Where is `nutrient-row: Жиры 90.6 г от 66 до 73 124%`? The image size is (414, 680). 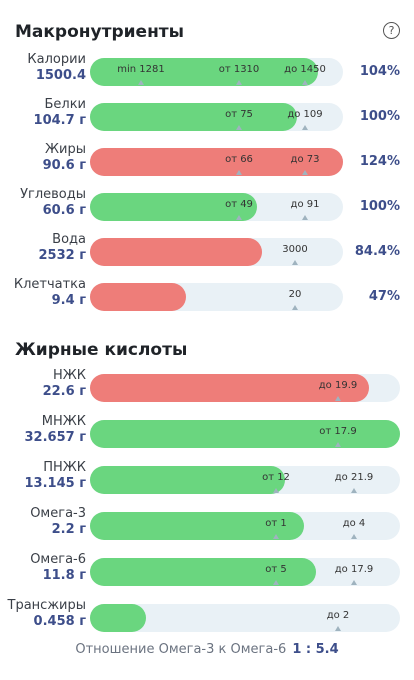
nutrient-row: Жиры 90.6 г от 66 до 73 124% is located at coordinates (207, 162).